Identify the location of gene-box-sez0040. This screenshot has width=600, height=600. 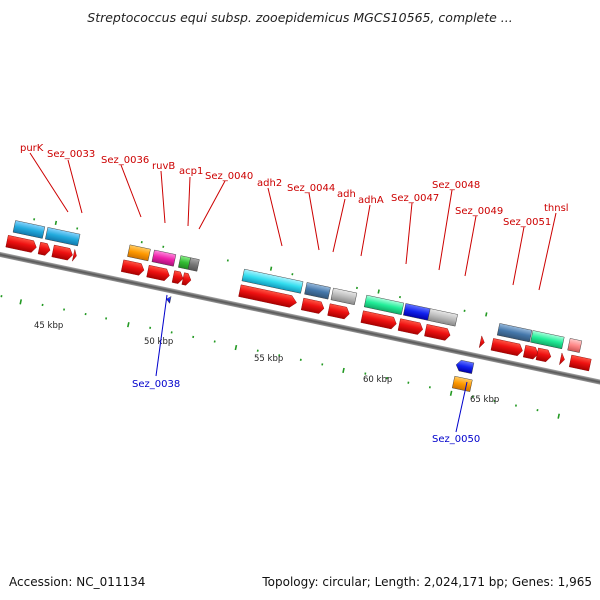
(193, 264).